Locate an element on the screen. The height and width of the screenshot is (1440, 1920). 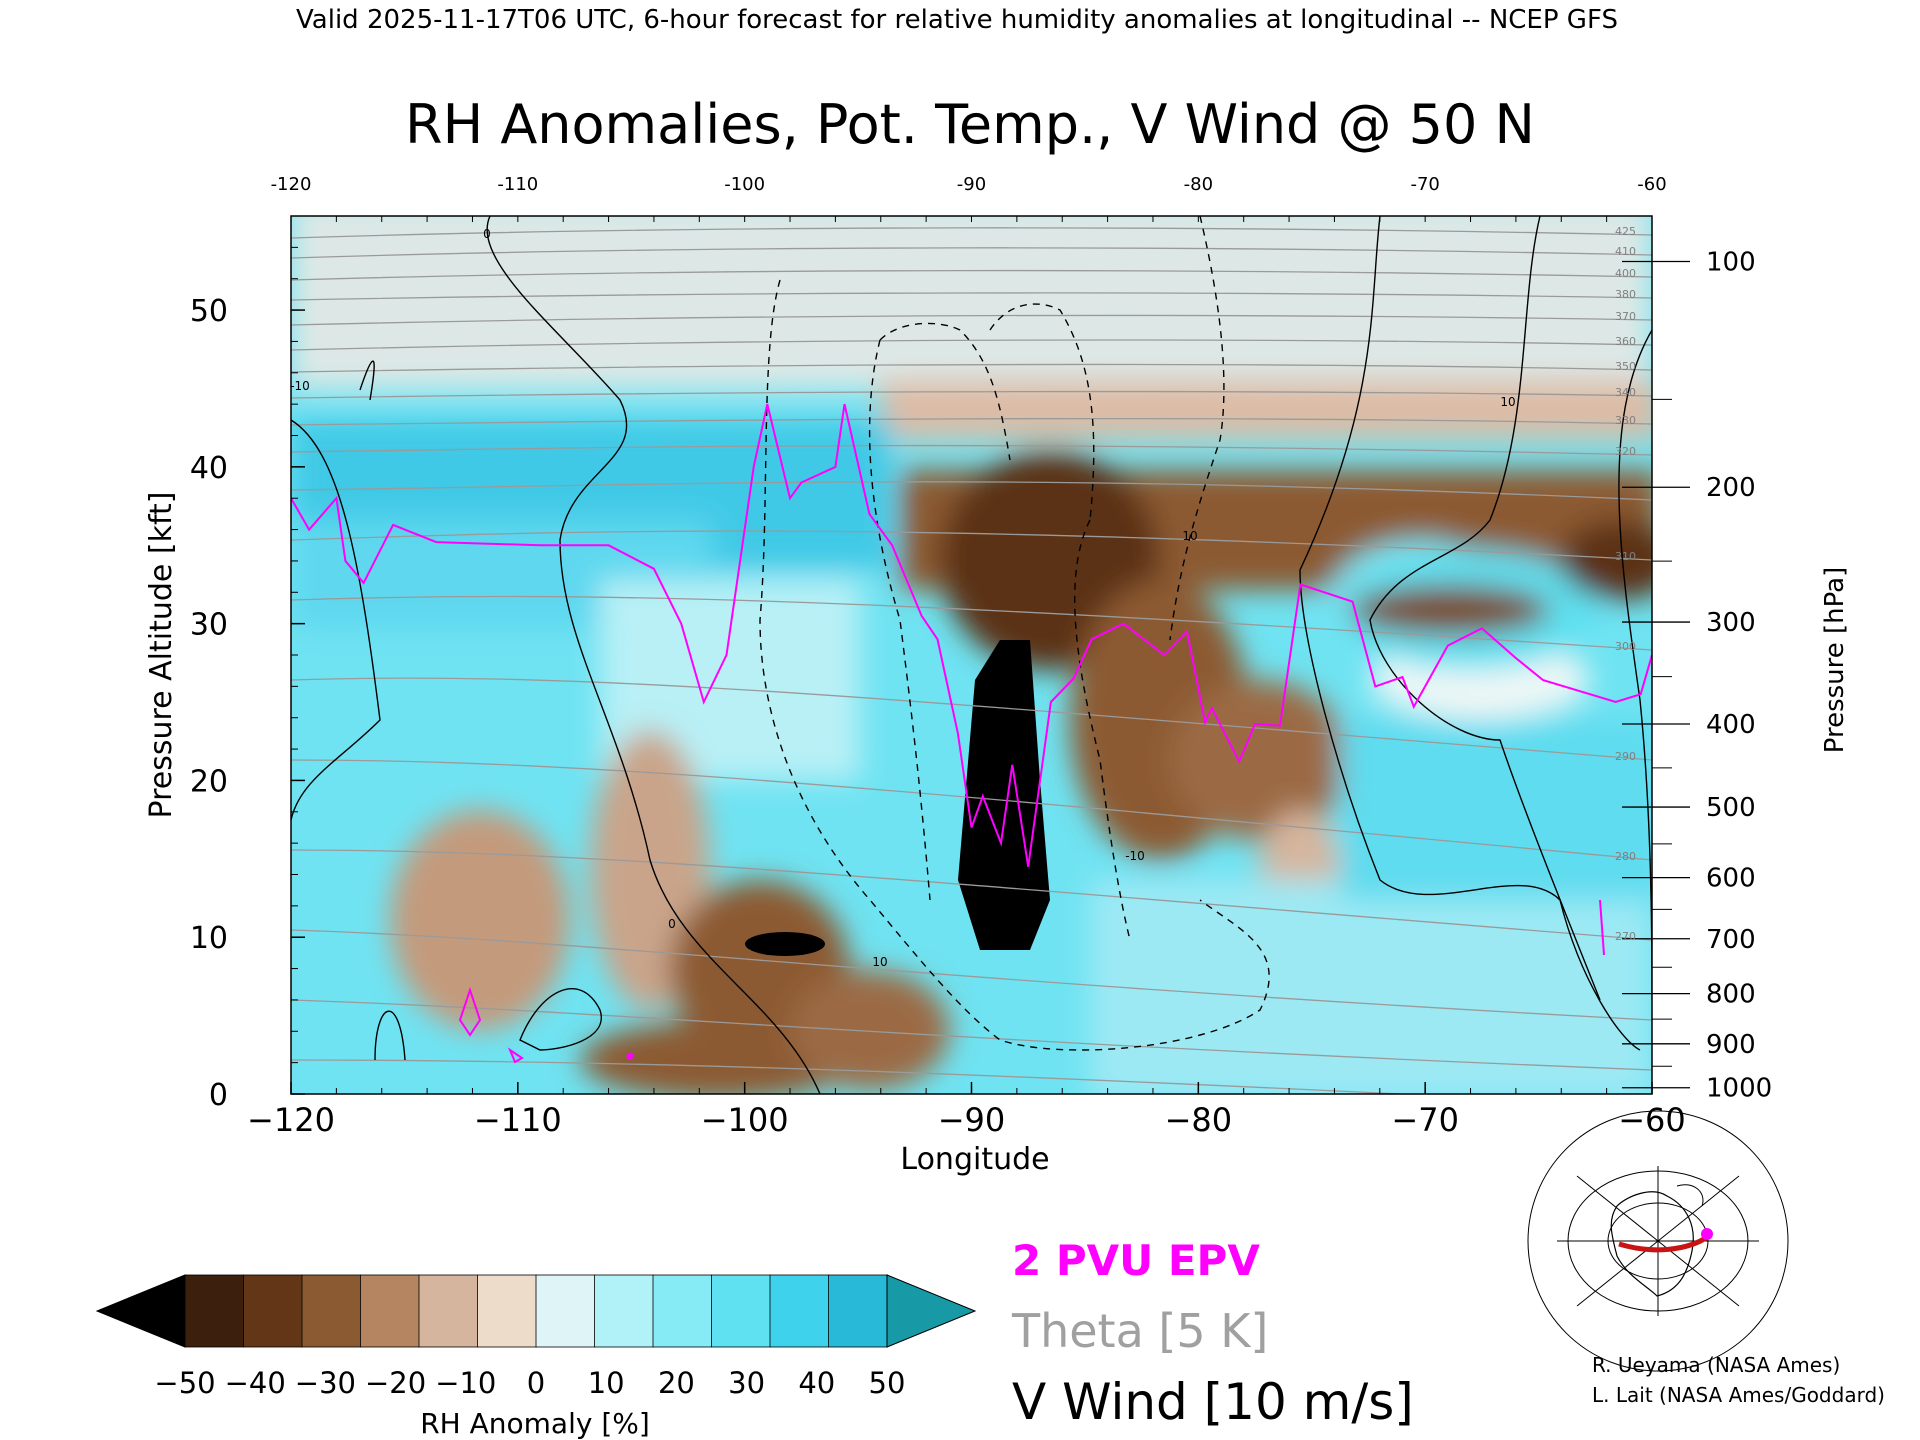
theta-contour-label: 330 is located at coordinates (1625, 420).